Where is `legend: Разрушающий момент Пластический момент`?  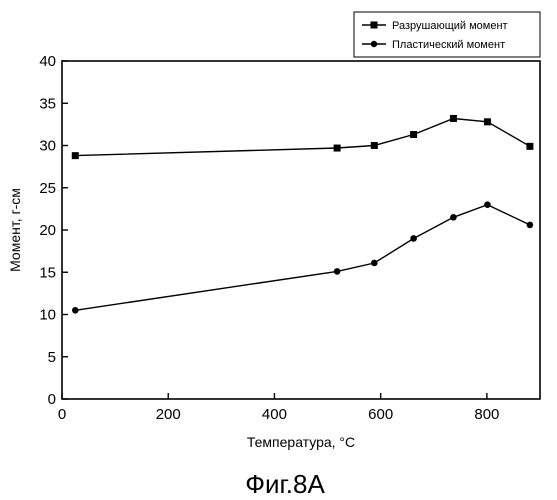
legend: Разрушающий момент Пластический момент is located at coordinates (447, 34).